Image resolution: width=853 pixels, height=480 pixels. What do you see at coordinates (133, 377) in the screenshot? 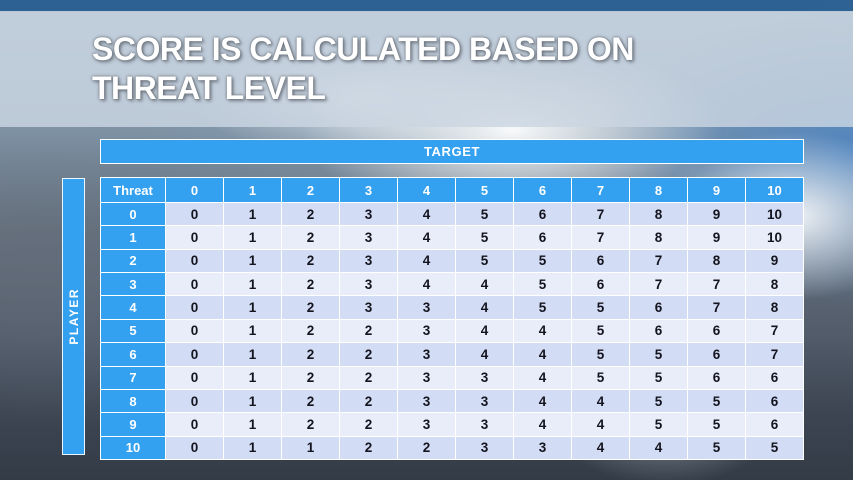
I see `row-header-7: 7` at bounding box center [133, 377].